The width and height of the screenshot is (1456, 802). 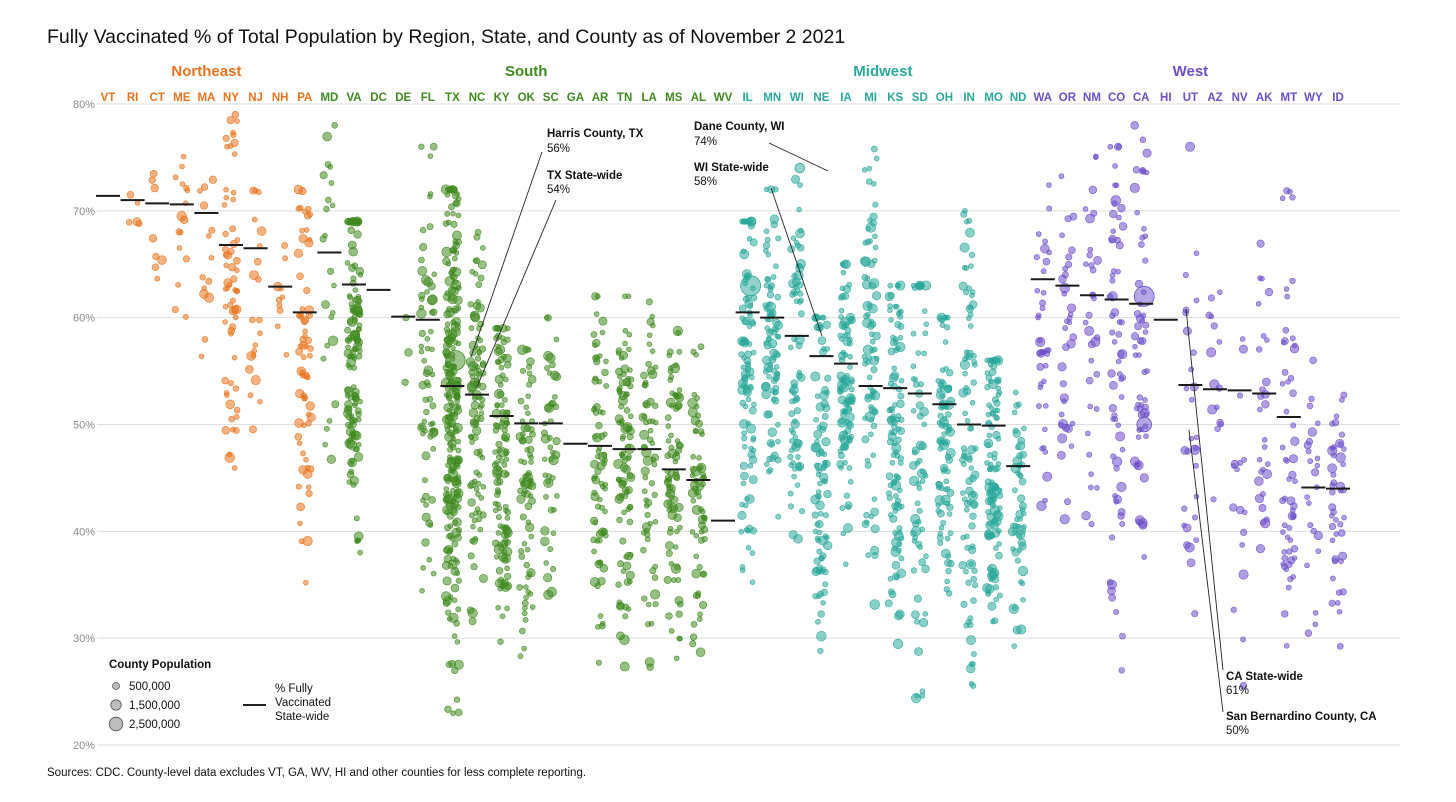 What do you see at coordinates (84, 212) in the screenshot?
I see `y-tick-label: 70%` at bounding box center [84, 212].